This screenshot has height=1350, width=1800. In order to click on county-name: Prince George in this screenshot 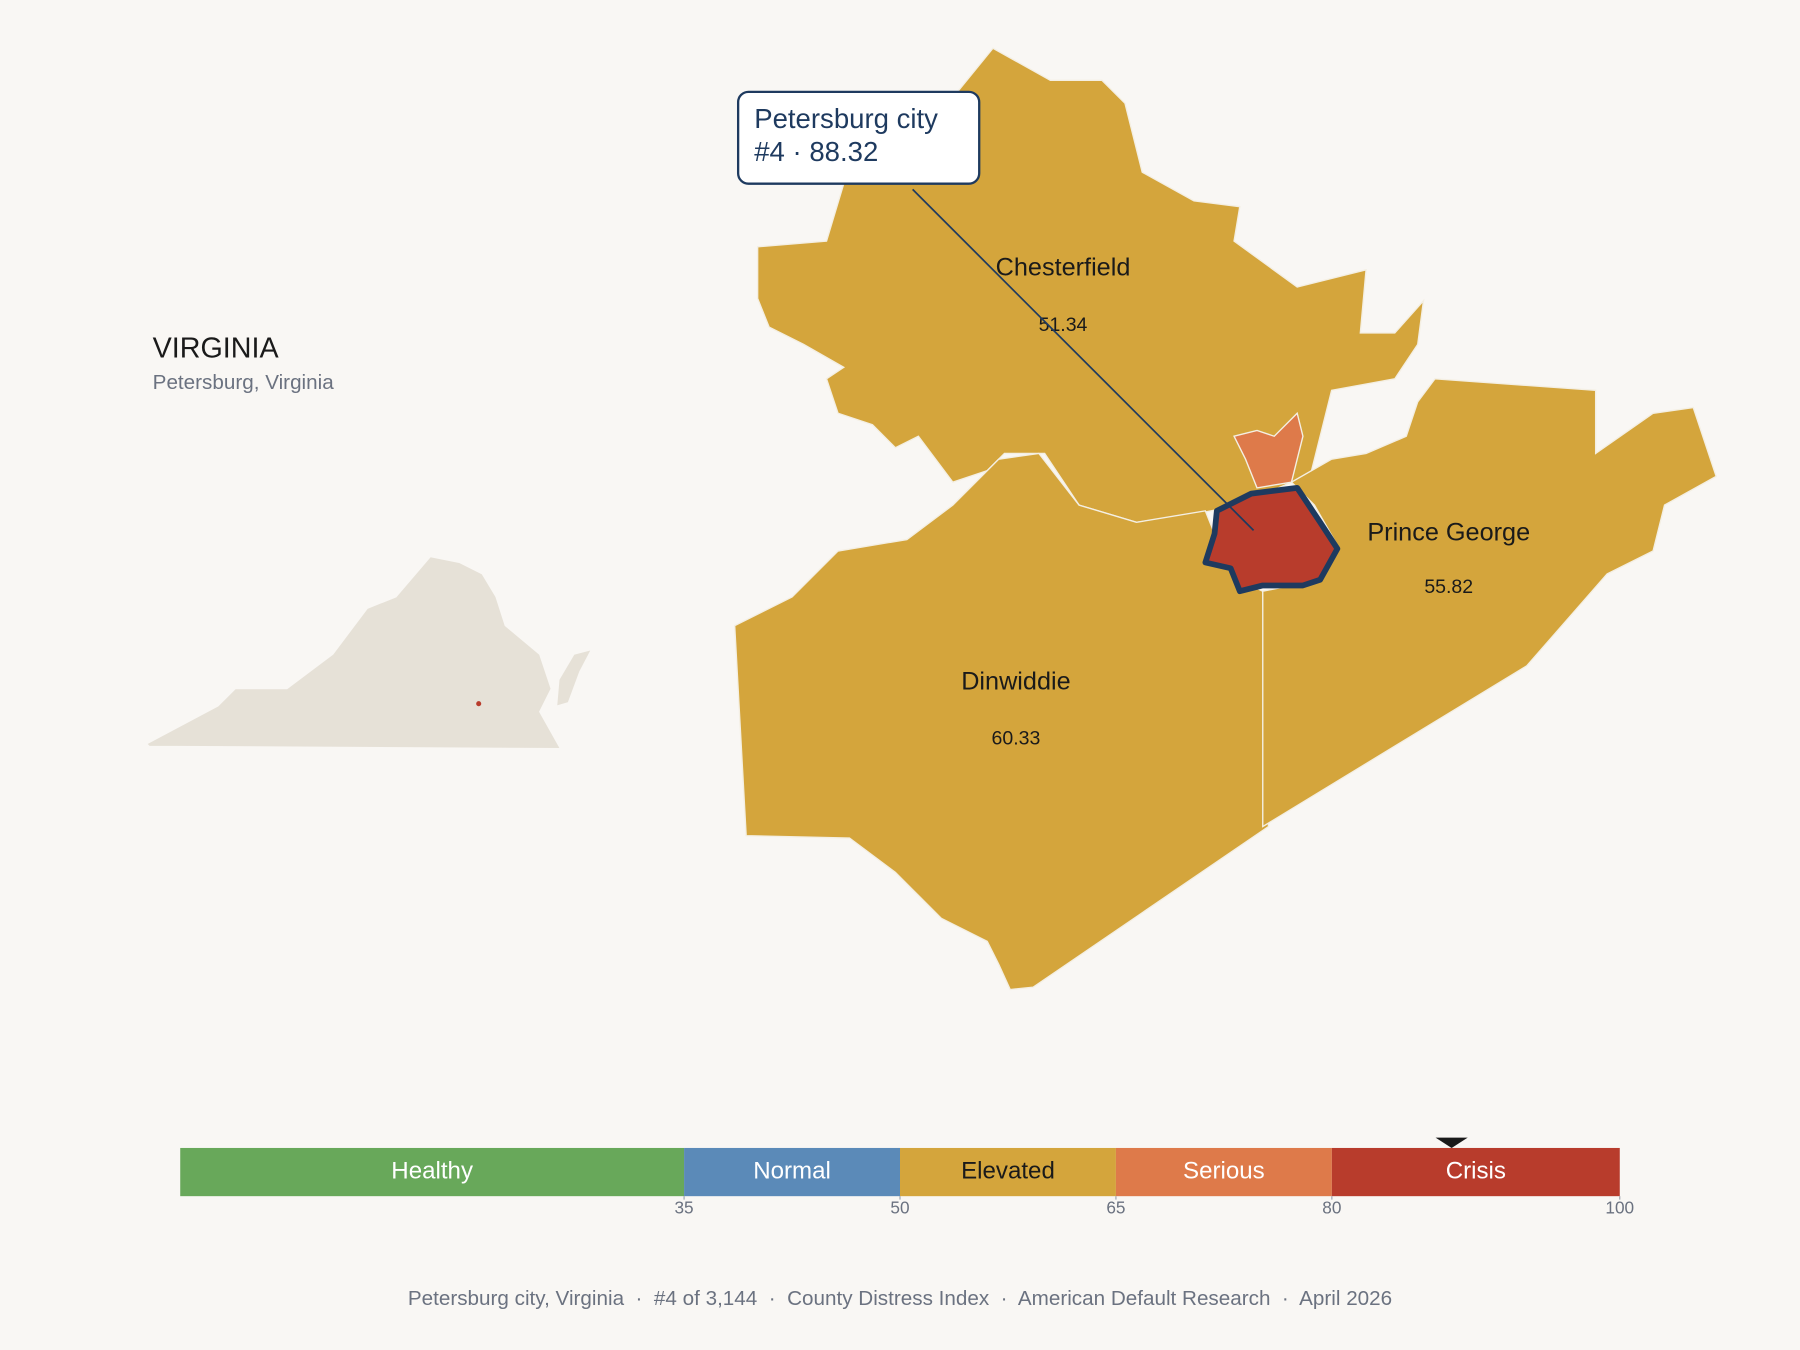, I will do `click(1448, 532)`.